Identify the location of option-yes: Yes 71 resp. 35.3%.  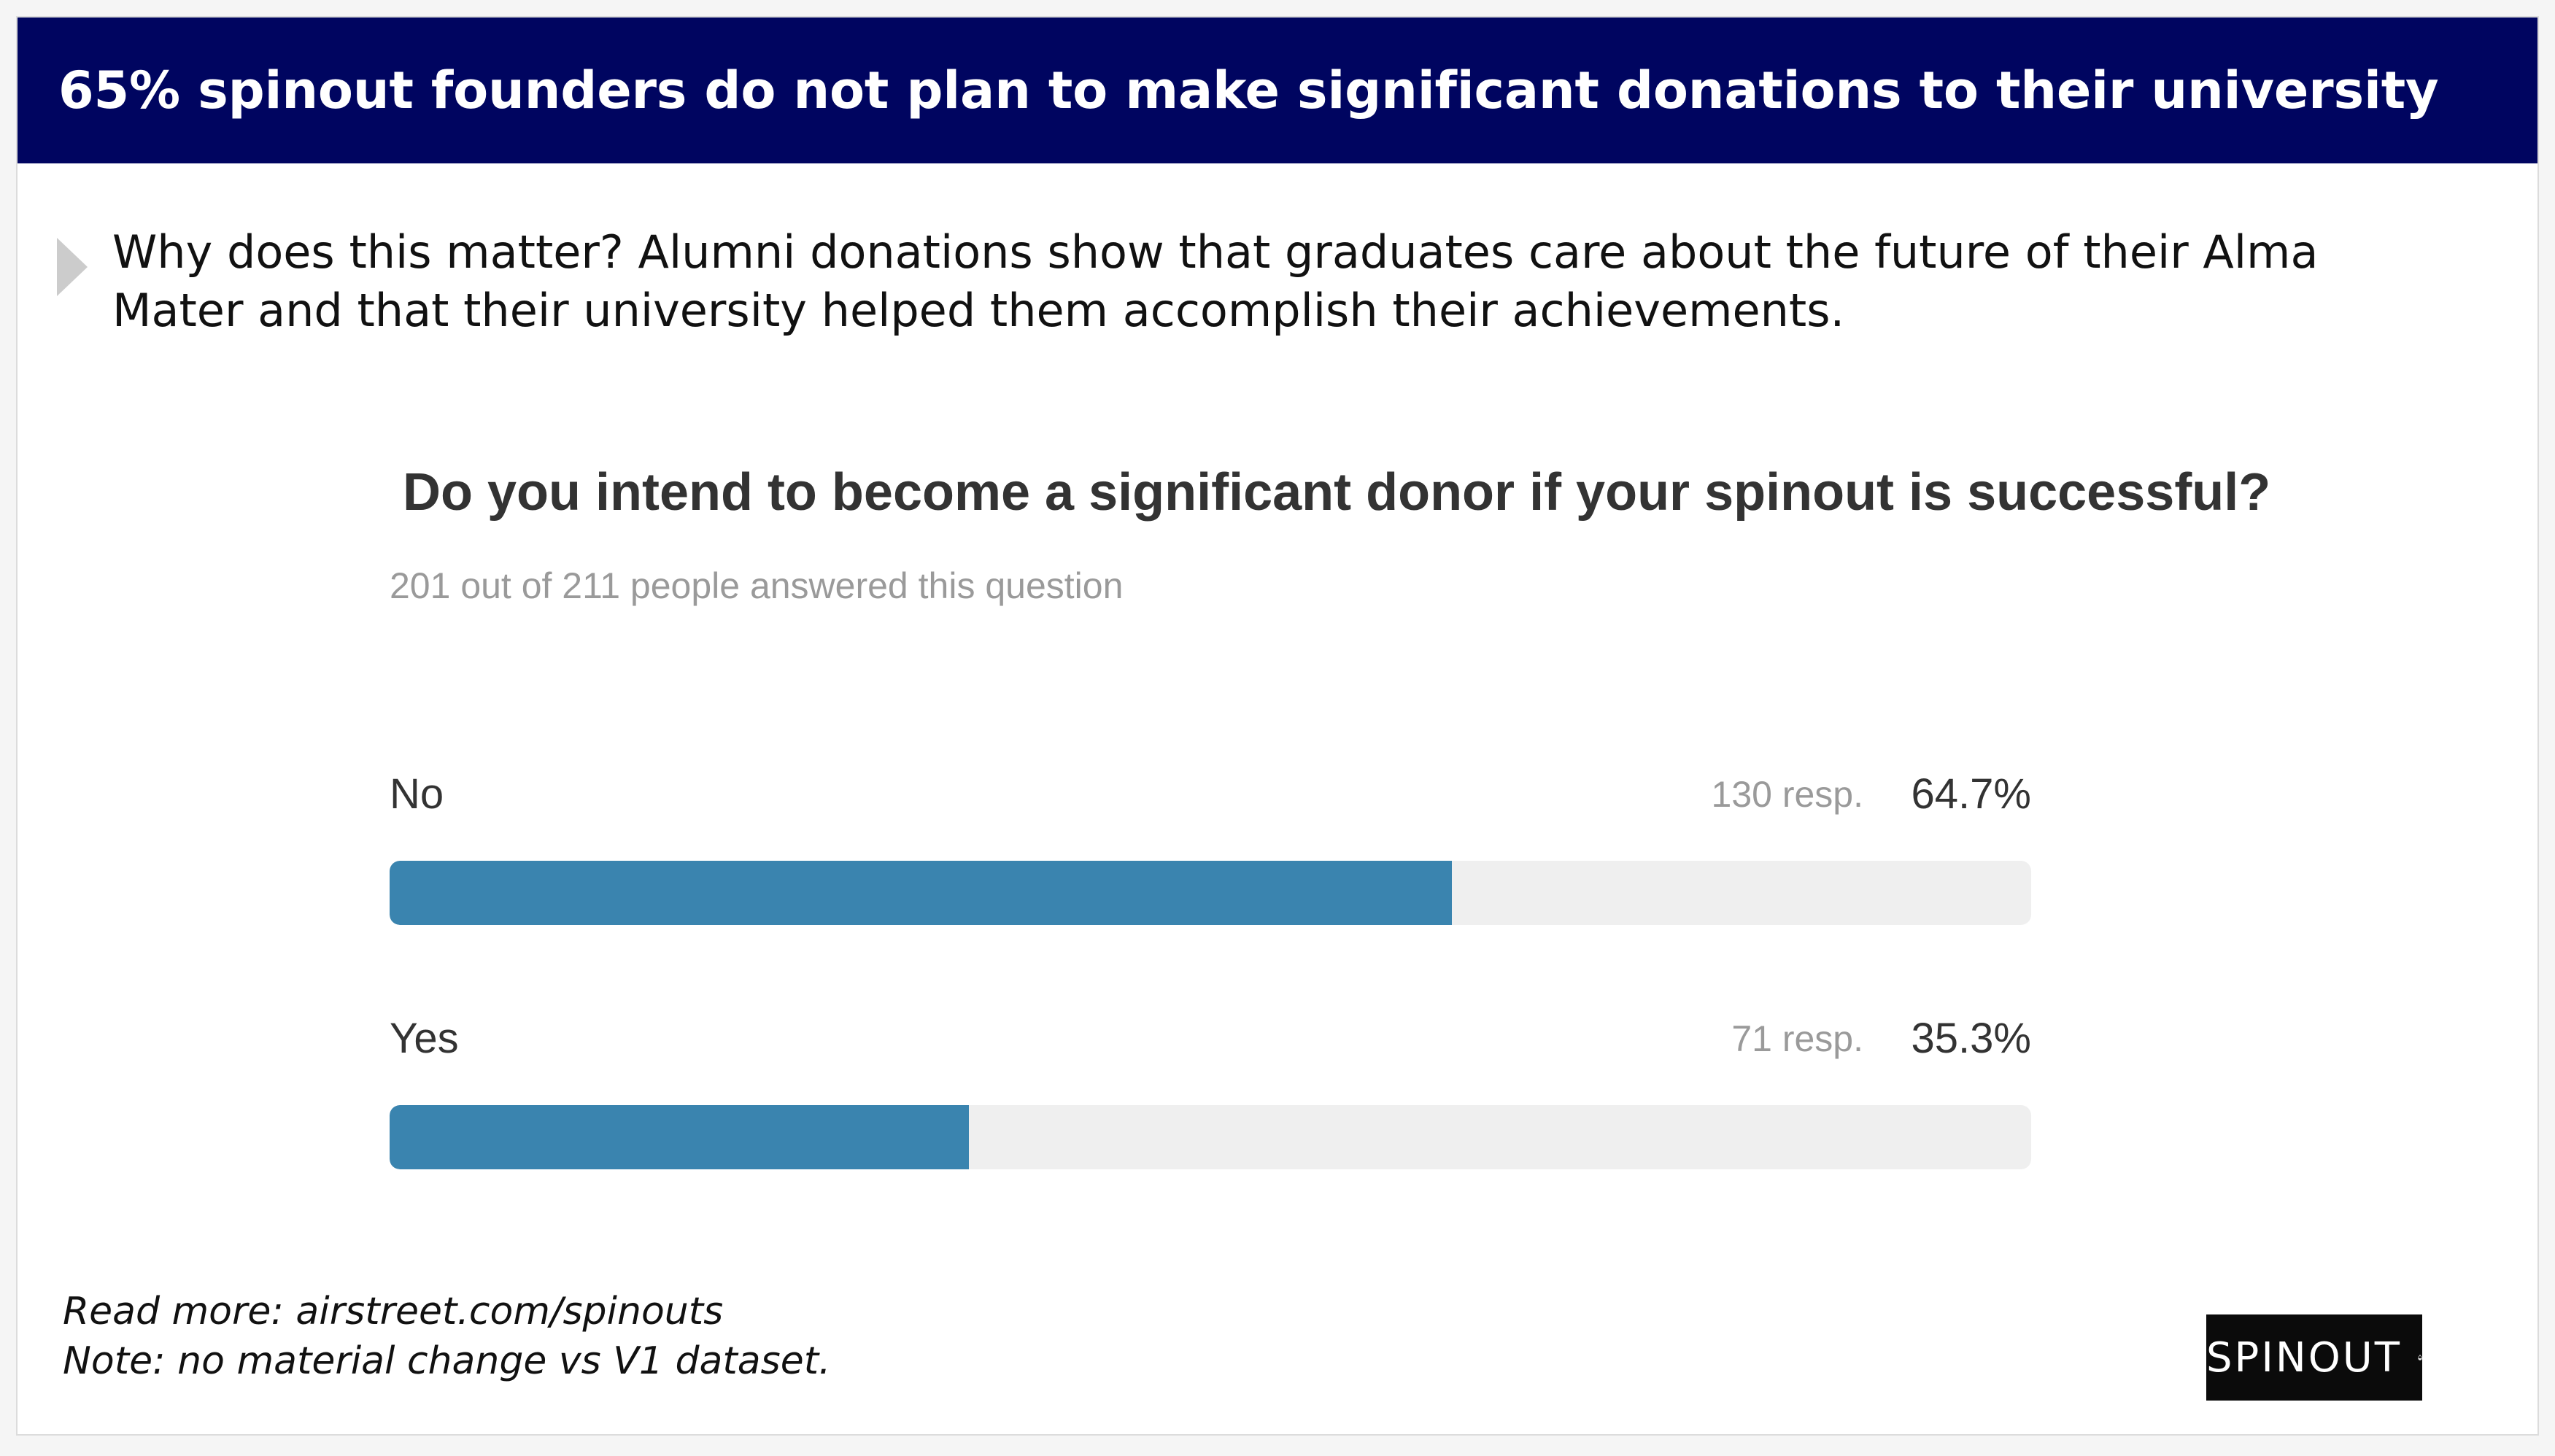
(1210, 1091).